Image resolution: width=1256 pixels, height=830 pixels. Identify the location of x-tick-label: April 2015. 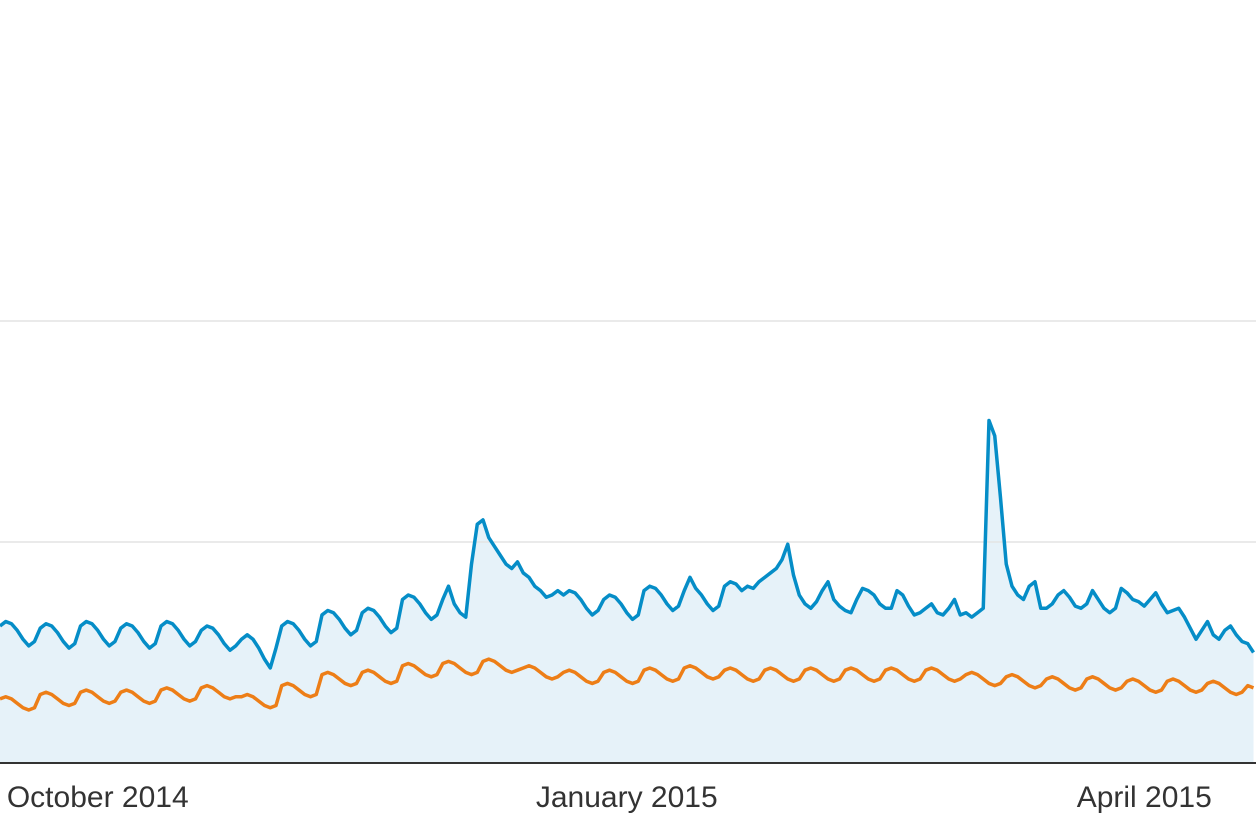
(1144, 797).